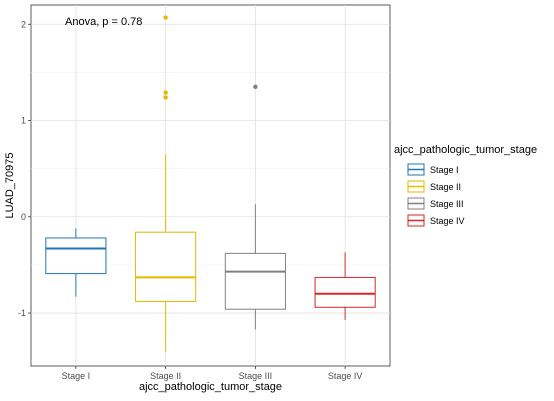 The width and height of the screenshot is (554, 401). I want to click on y-tick-label: 1, so click(23, 121).